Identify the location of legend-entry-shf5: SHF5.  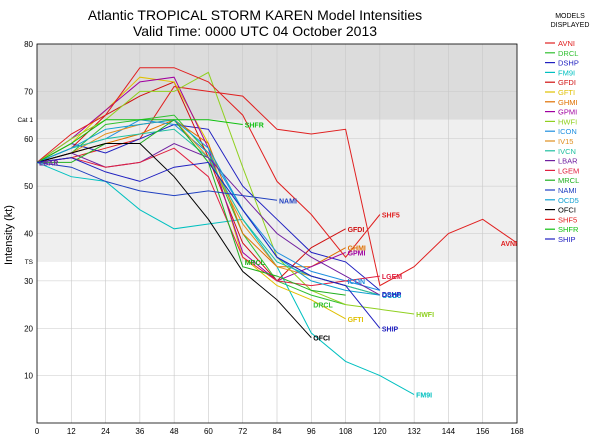
(567, 219).